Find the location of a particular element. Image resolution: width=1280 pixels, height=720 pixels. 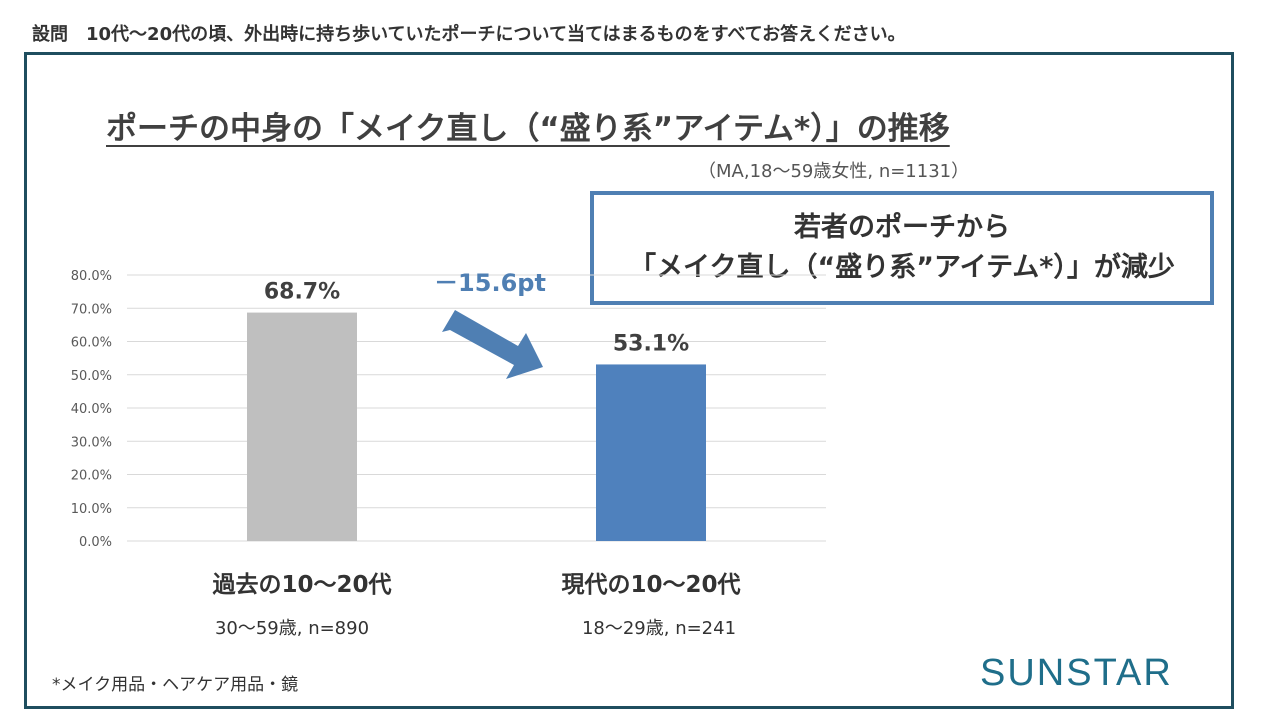

callout-line-1: 若者のポーチから is located at coordinates (902, 227).